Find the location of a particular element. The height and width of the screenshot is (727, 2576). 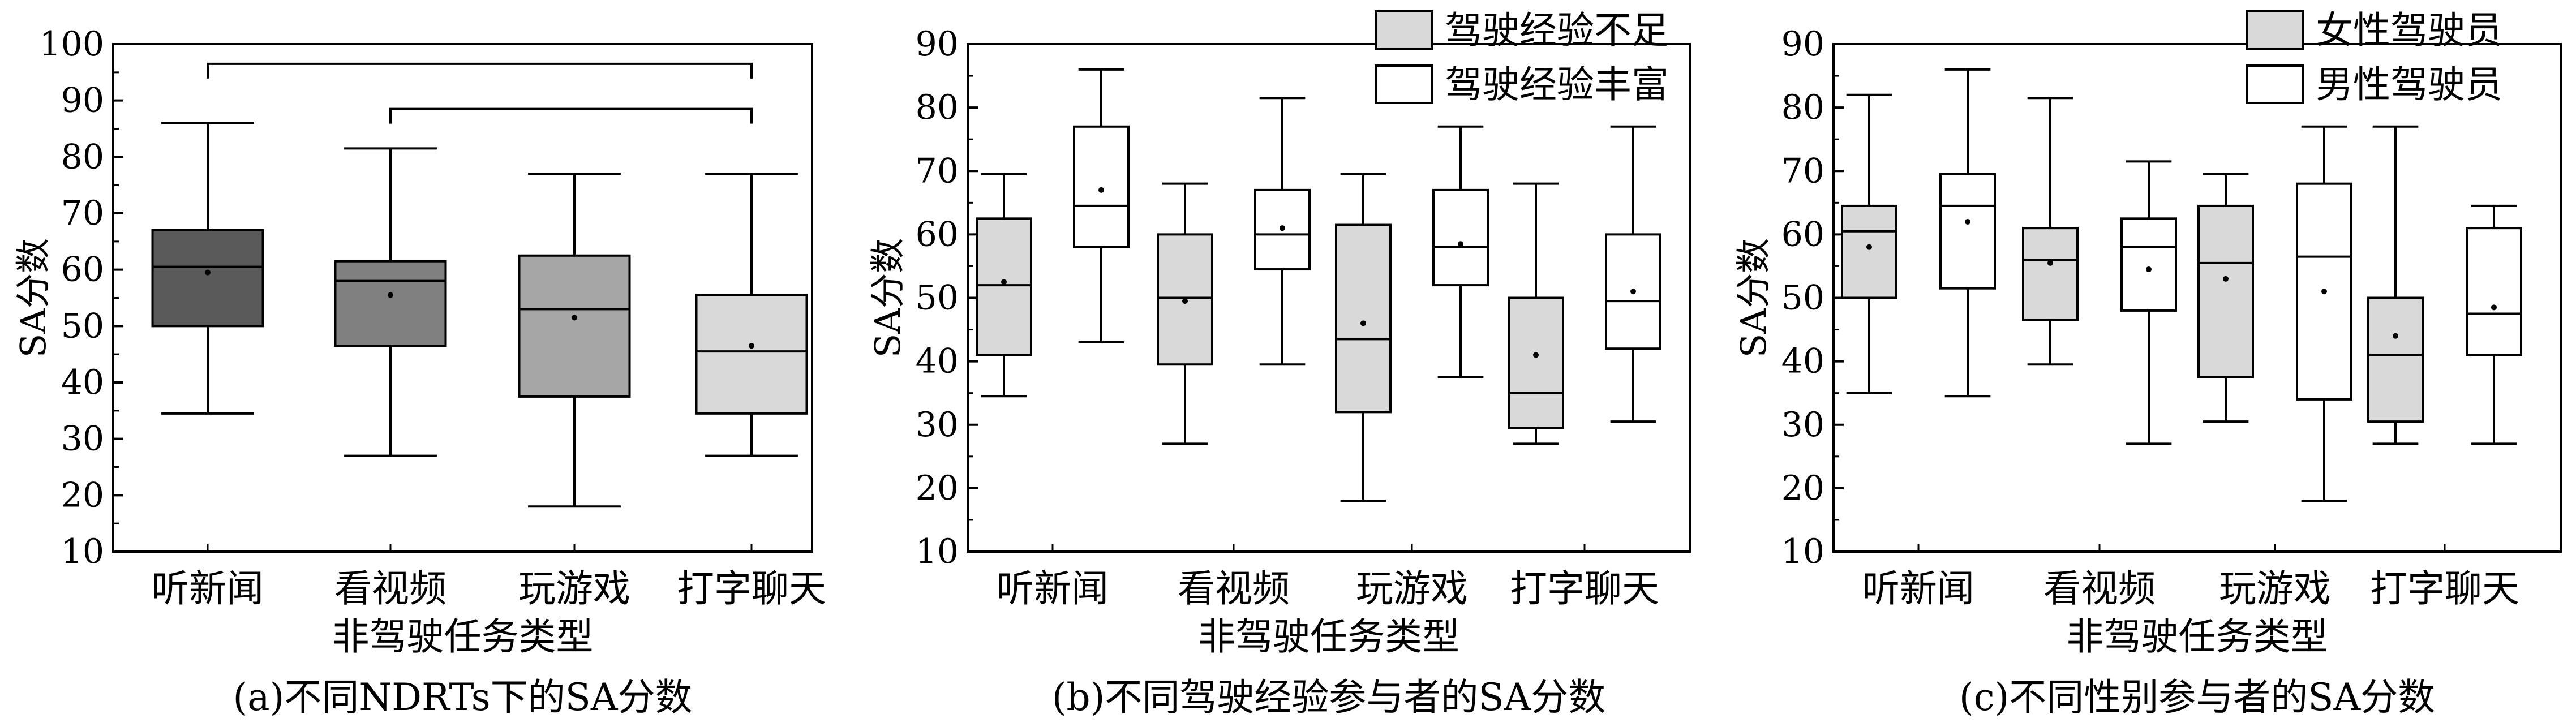

y-tick-label: 40 is located at coordinates (1803, 361).